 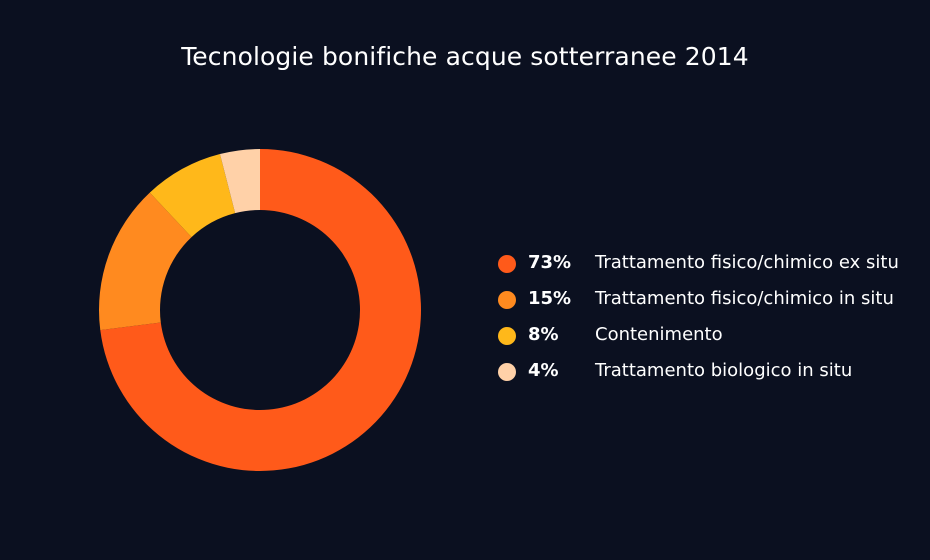 I want to click on legend-percentage: 8%, so click(x=543, y=334).